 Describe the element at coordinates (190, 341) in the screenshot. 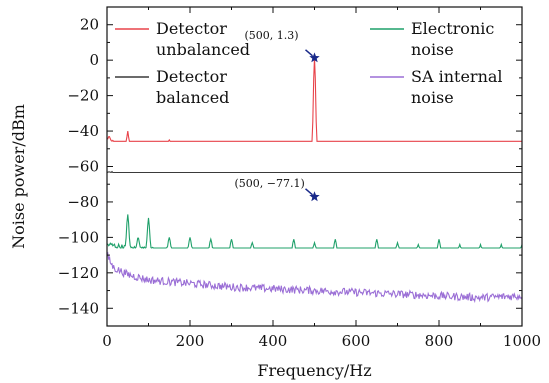

I see `x-tick-label: 200` at that location.